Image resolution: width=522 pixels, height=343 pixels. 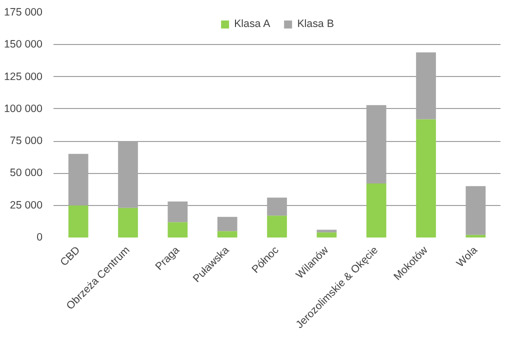 I want to click on y-tick-label: 25 000, so click(x=26, y=205).